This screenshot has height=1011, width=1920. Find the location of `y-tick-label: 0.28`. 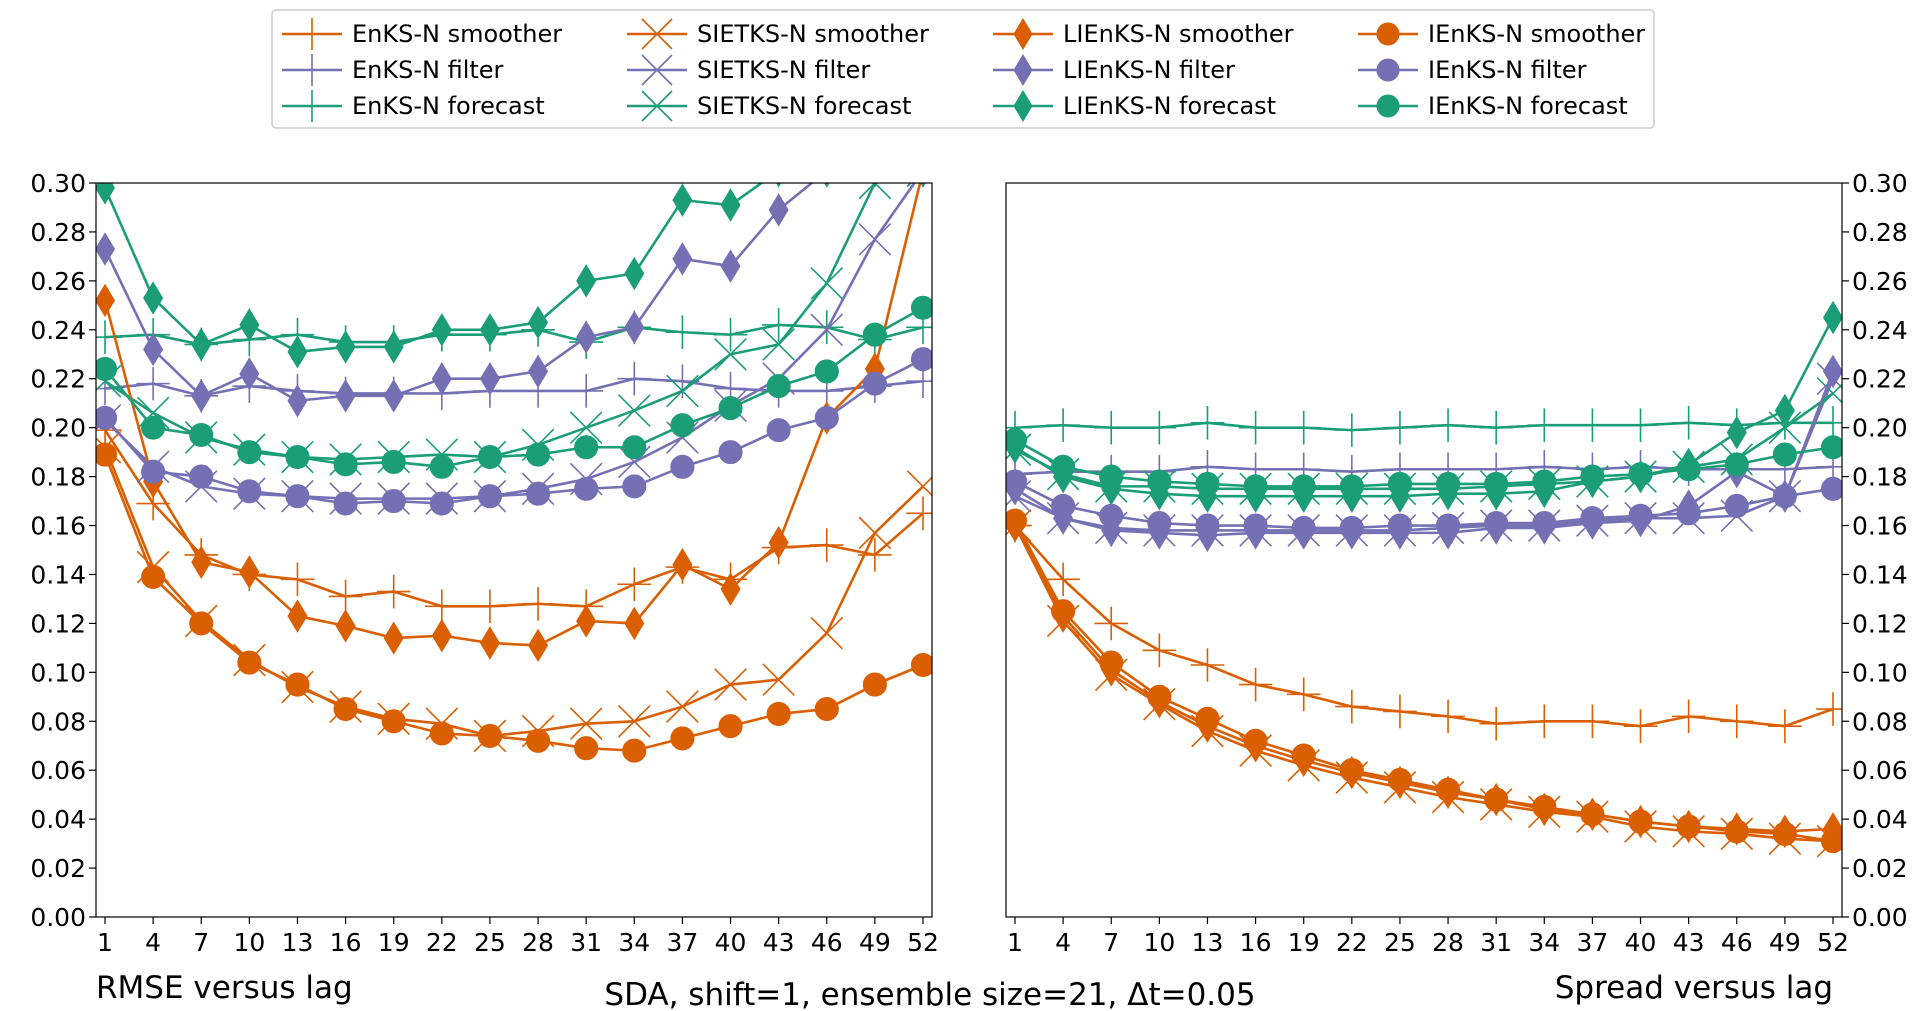

y-tick-label: 0.28 is located at coordinates (1880, 232).